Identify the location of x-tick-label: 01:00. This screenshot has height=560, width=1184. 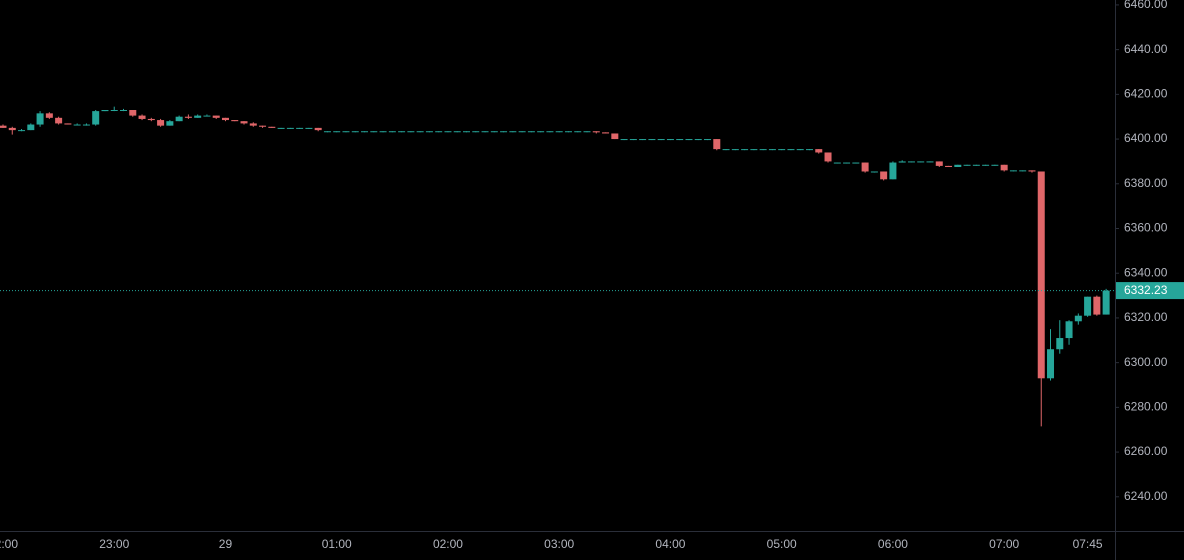
(337, 544).